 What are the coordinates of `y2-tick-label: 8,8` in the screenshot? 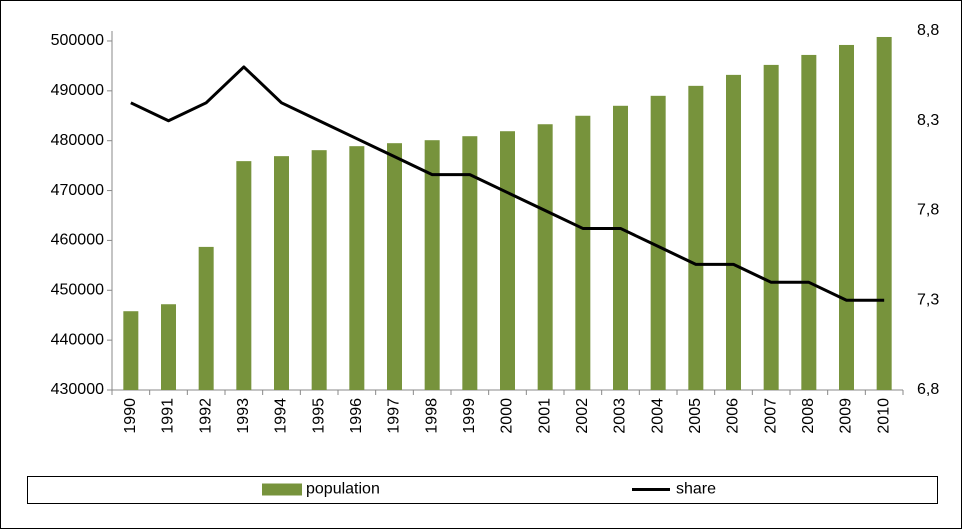 It's located at (928, 30).